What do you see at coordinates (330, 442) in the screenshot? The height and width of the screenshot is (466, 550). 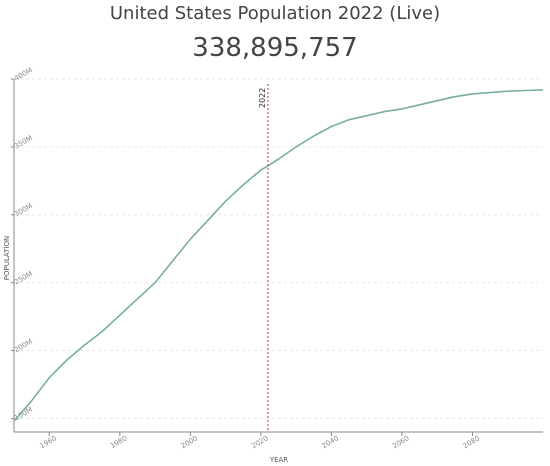 I see `x-tick-label: 2040` at bounding box center [330, 442].